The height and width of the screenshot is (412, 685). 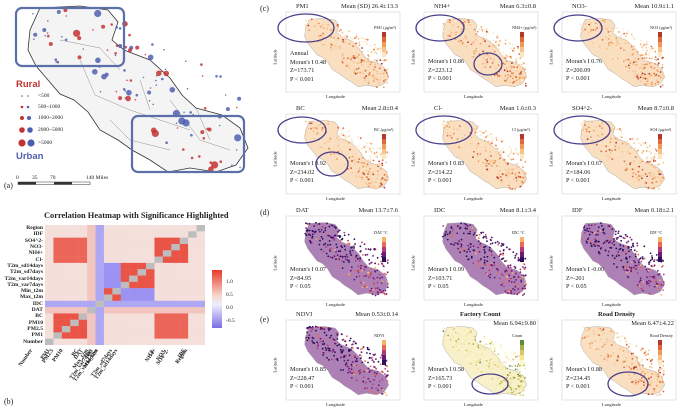 I want to click on map-mean: Mean 0.18±2.1, so click(x=654, y=210).